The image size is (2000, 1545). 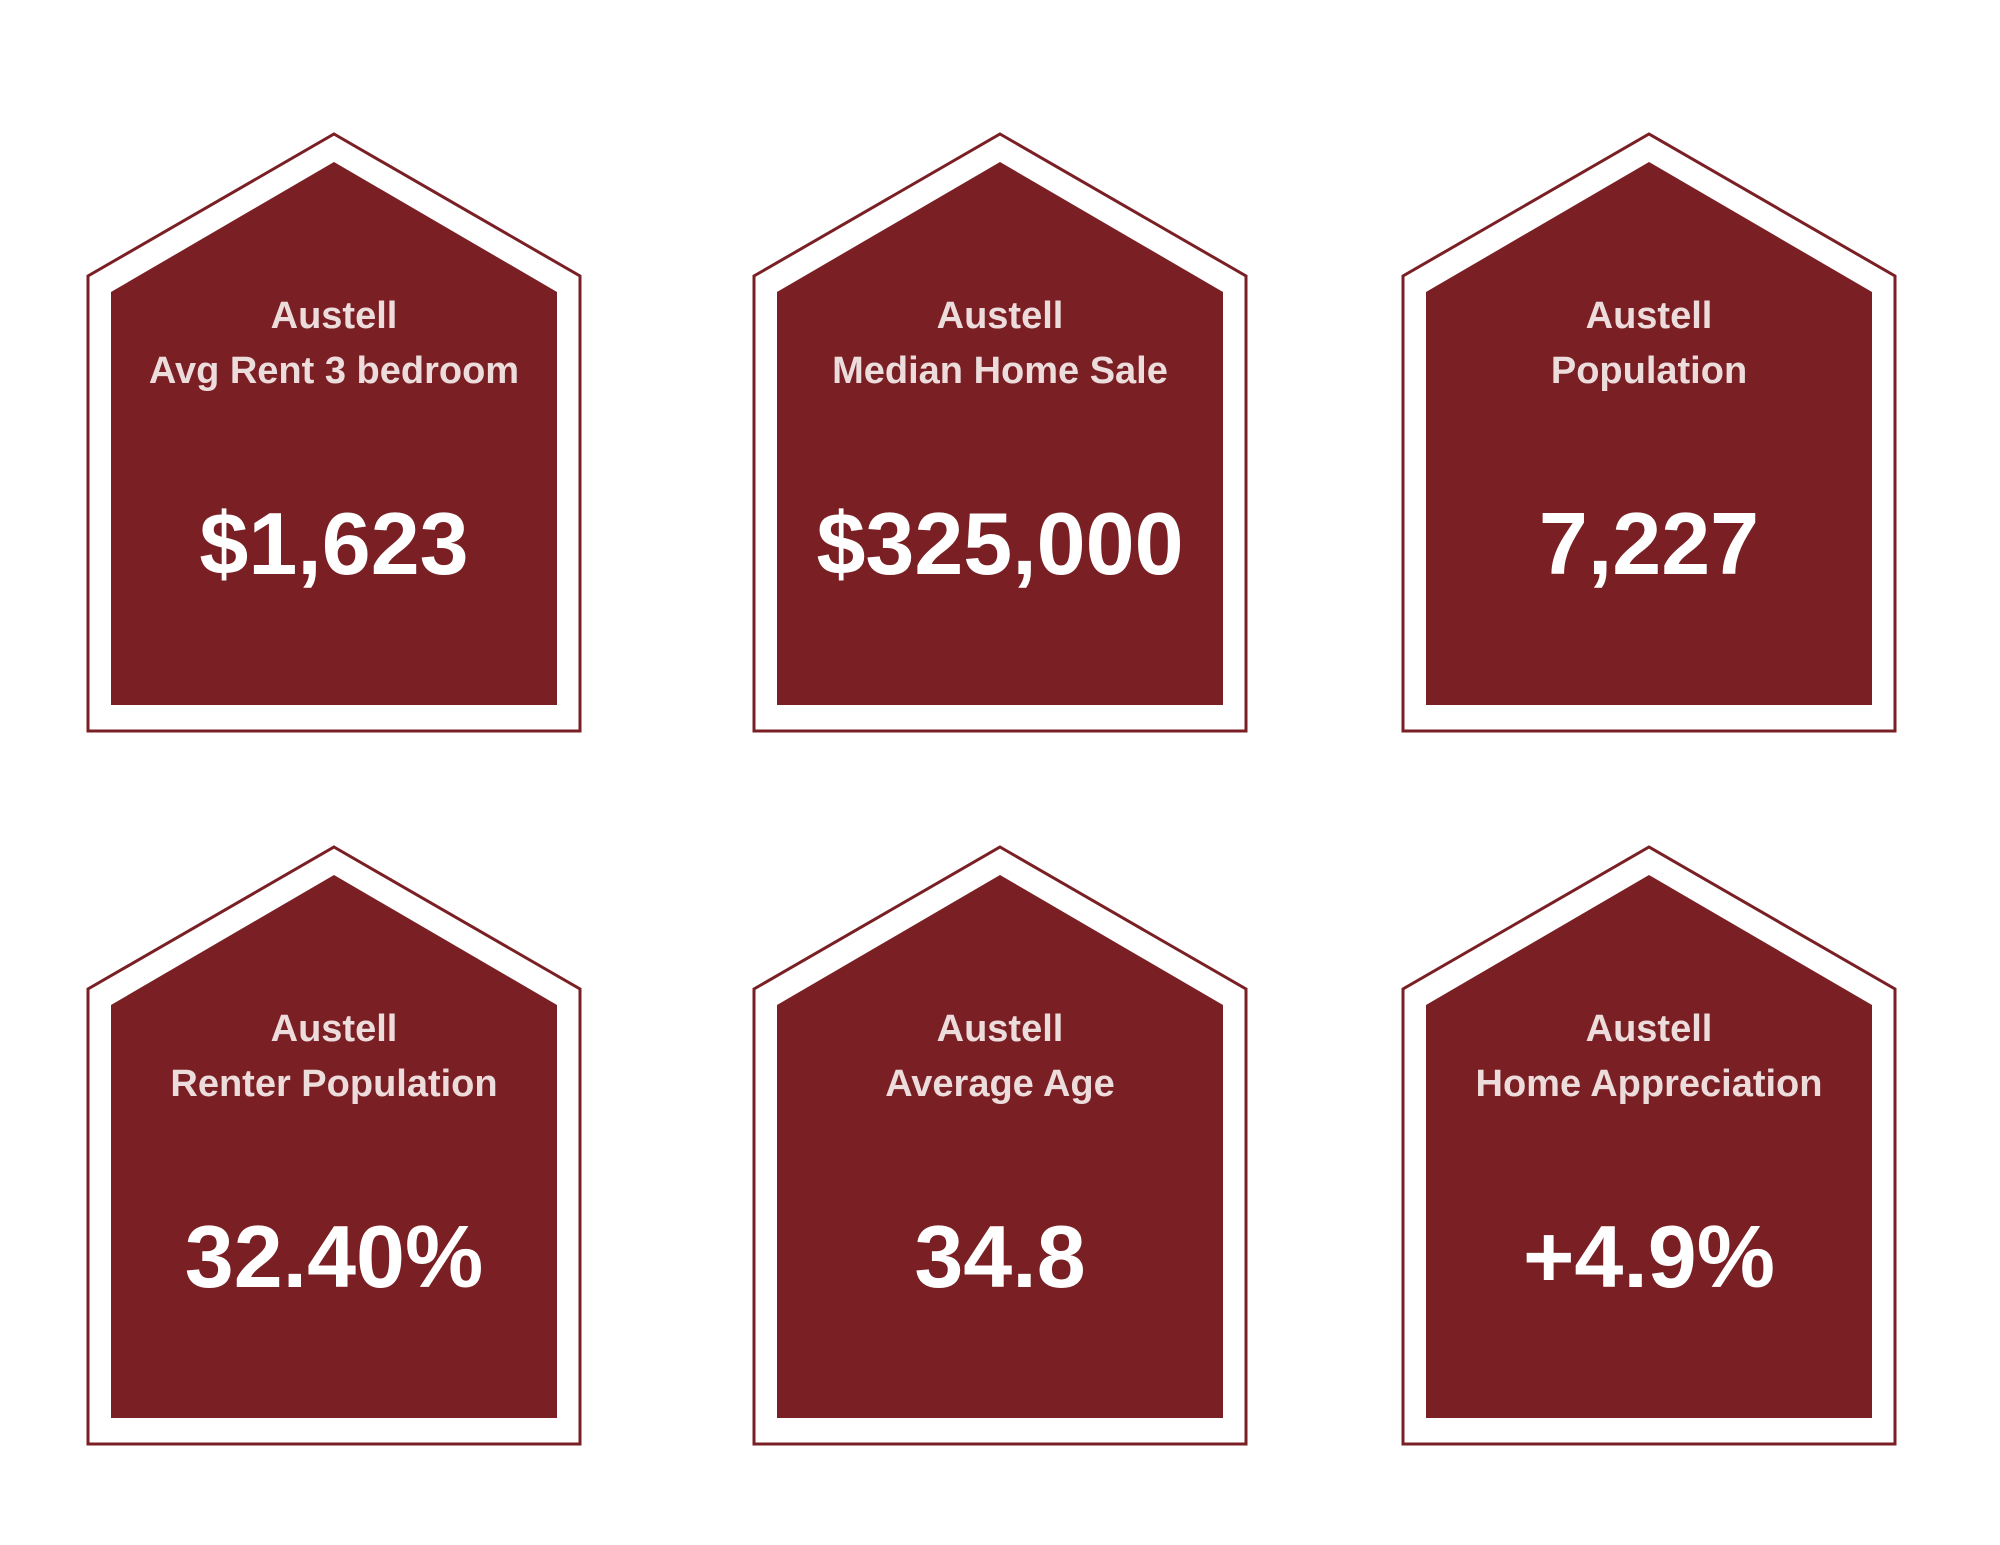 What do you see at coordinates (999, 543) in the screenshot?
I see `card-value: $325,000` at bounding box center [999, 543].